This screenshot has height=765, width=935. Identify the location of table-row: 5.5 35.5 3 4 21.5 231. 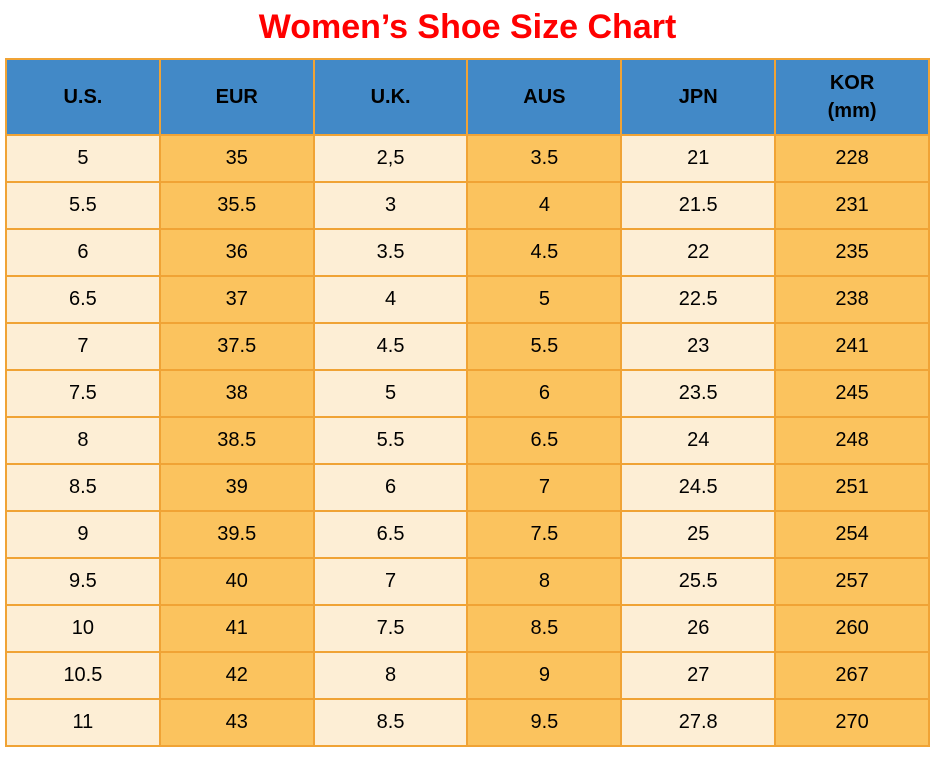
(467, 205).